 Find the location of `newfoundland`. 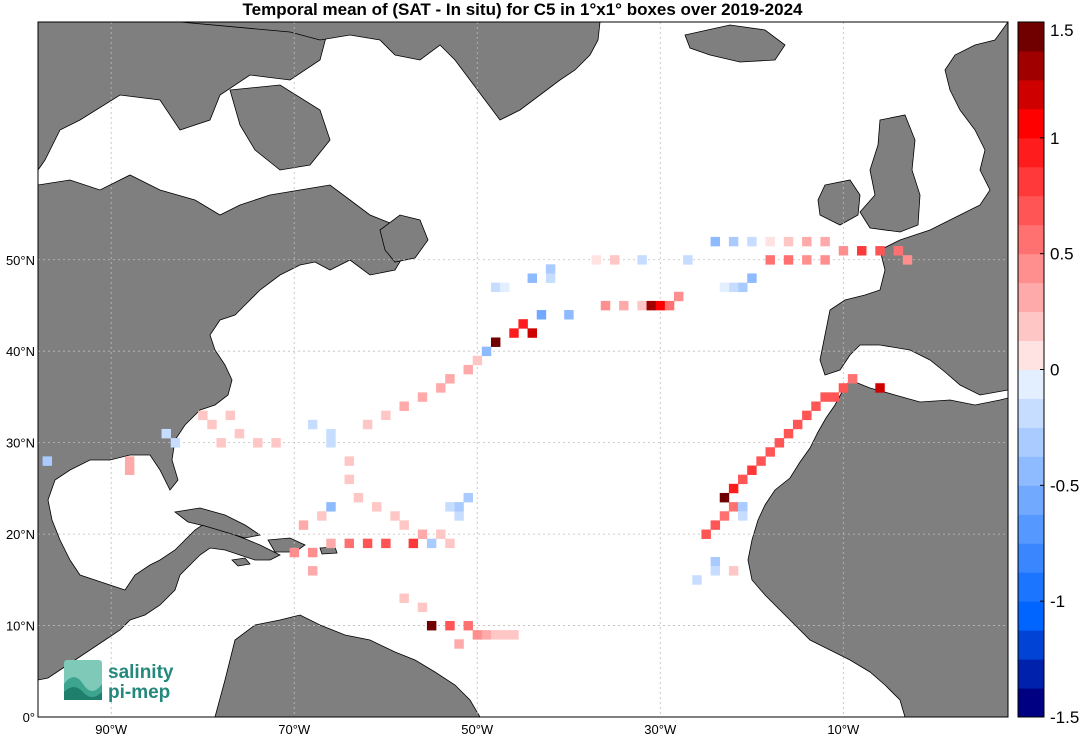

newfoundland is located at coordinates (404, 238).